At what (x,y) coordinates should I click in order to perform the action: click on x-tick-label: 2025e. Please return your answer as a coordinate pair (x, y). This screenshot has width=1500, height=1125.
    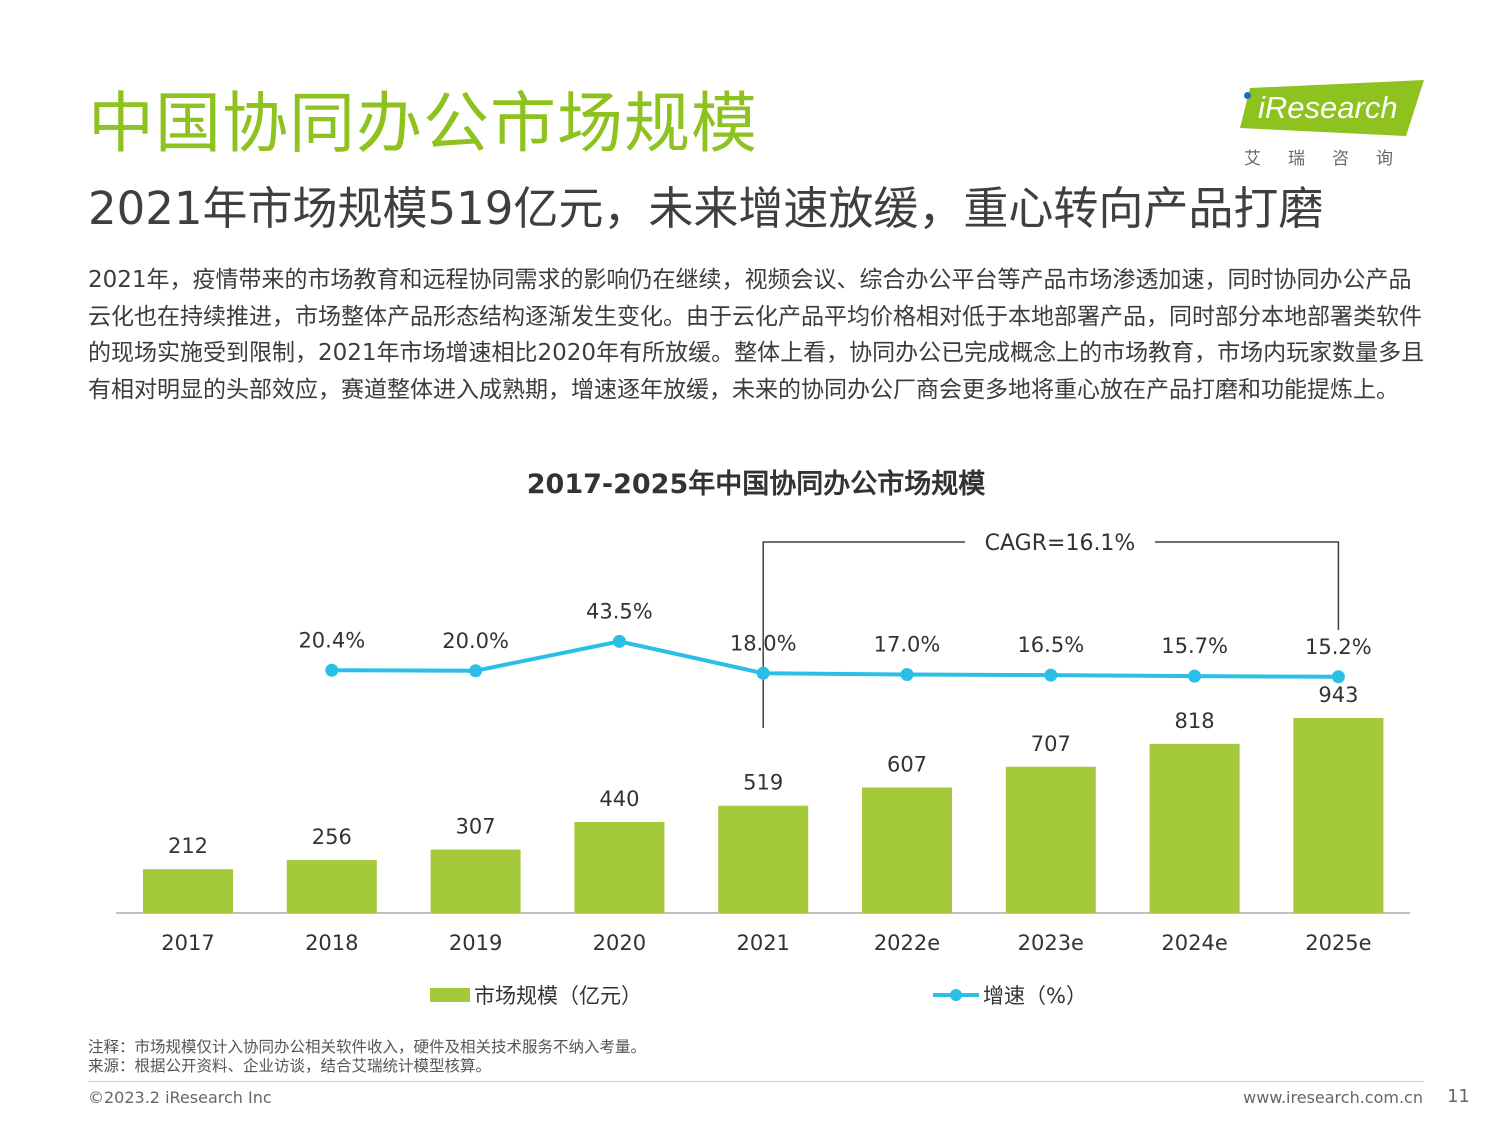
    Looking at the image, I should click on (1338, 943).